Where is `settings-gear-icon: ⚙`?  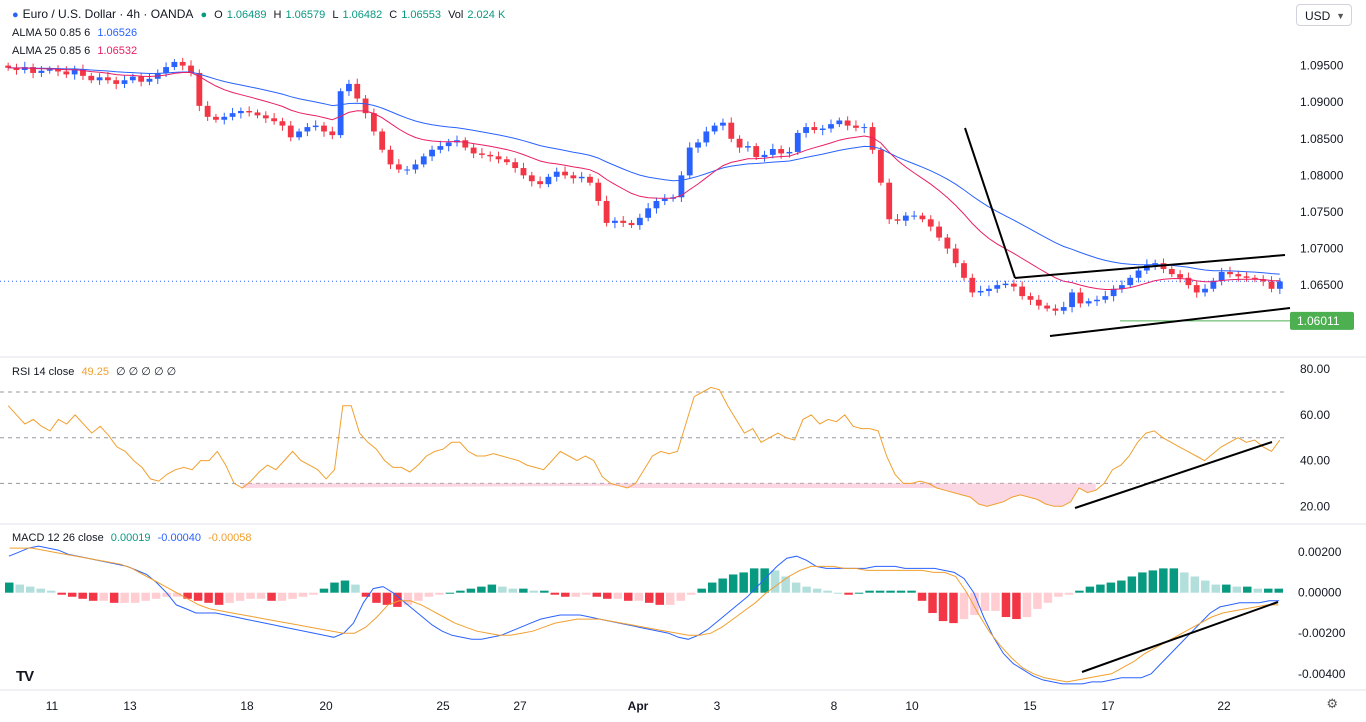
settings-gear-icon: ⚙ is located at coordinates (1332, 703).